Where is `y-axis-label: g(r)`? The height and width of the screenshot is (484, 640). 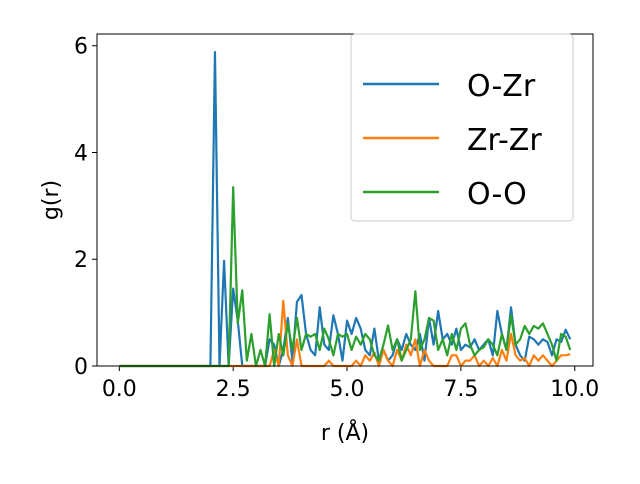
y-axis-label: g(r) is located at coordinates (51, 200).